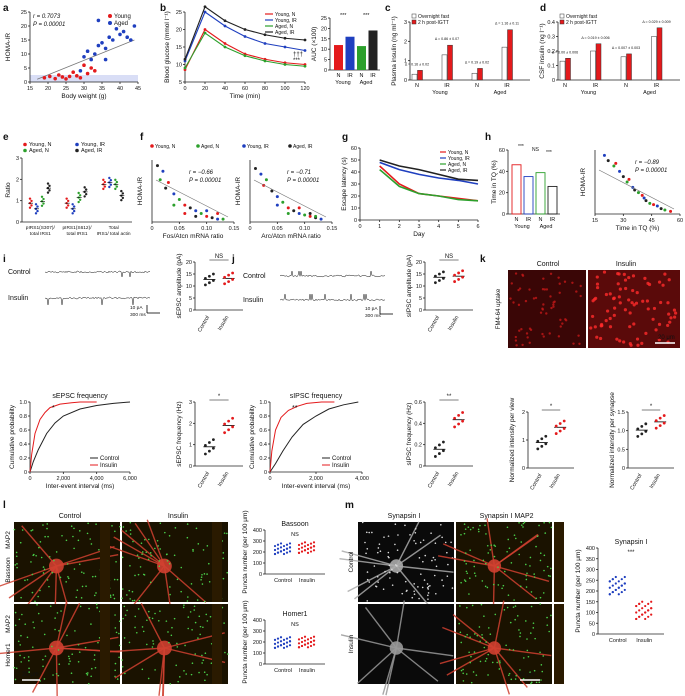 This screenshot has width=685, height=696. Describe the element at coordinates (332, 229) in the screenshot. I see `x-tick-label: 0.15` at that location.